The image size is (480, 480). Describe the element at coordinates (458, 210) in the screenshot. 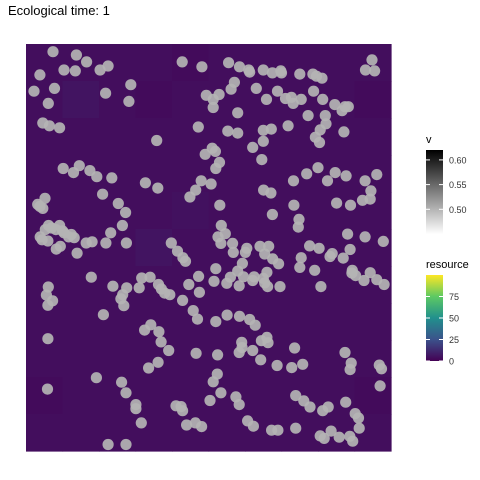

I see `legend-tick-label: 0.50` at that location.